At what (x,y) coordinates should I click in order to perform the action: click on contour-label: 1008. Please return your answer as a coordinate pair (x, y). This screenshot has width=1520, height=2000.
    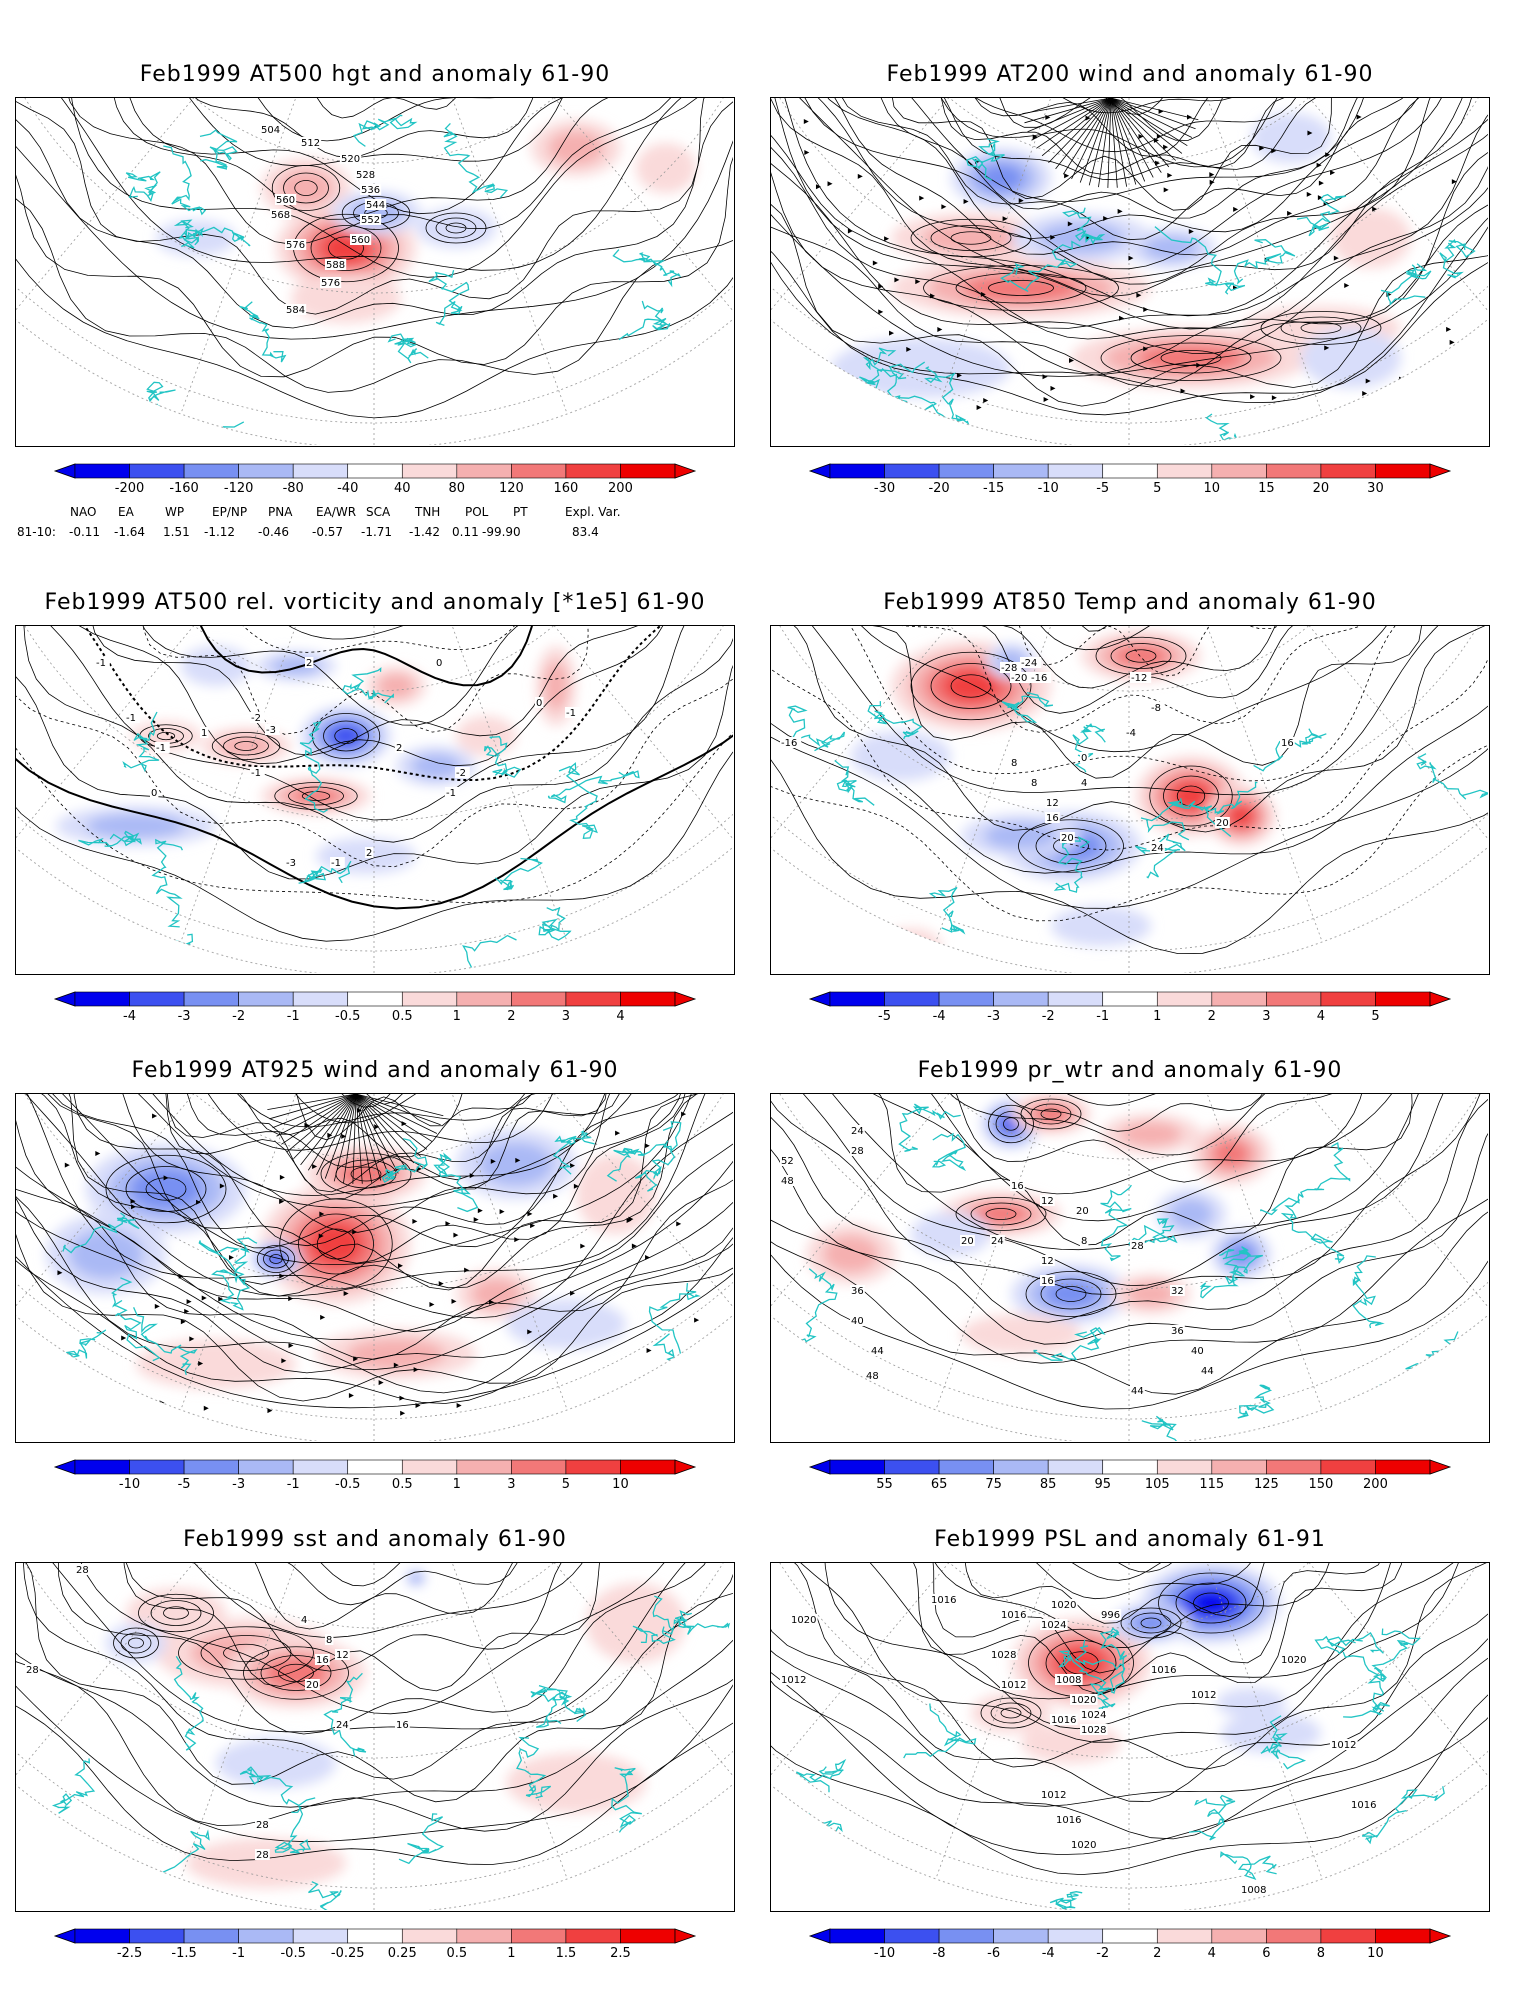
    Looking at the image, I should click on (1068, 1680).